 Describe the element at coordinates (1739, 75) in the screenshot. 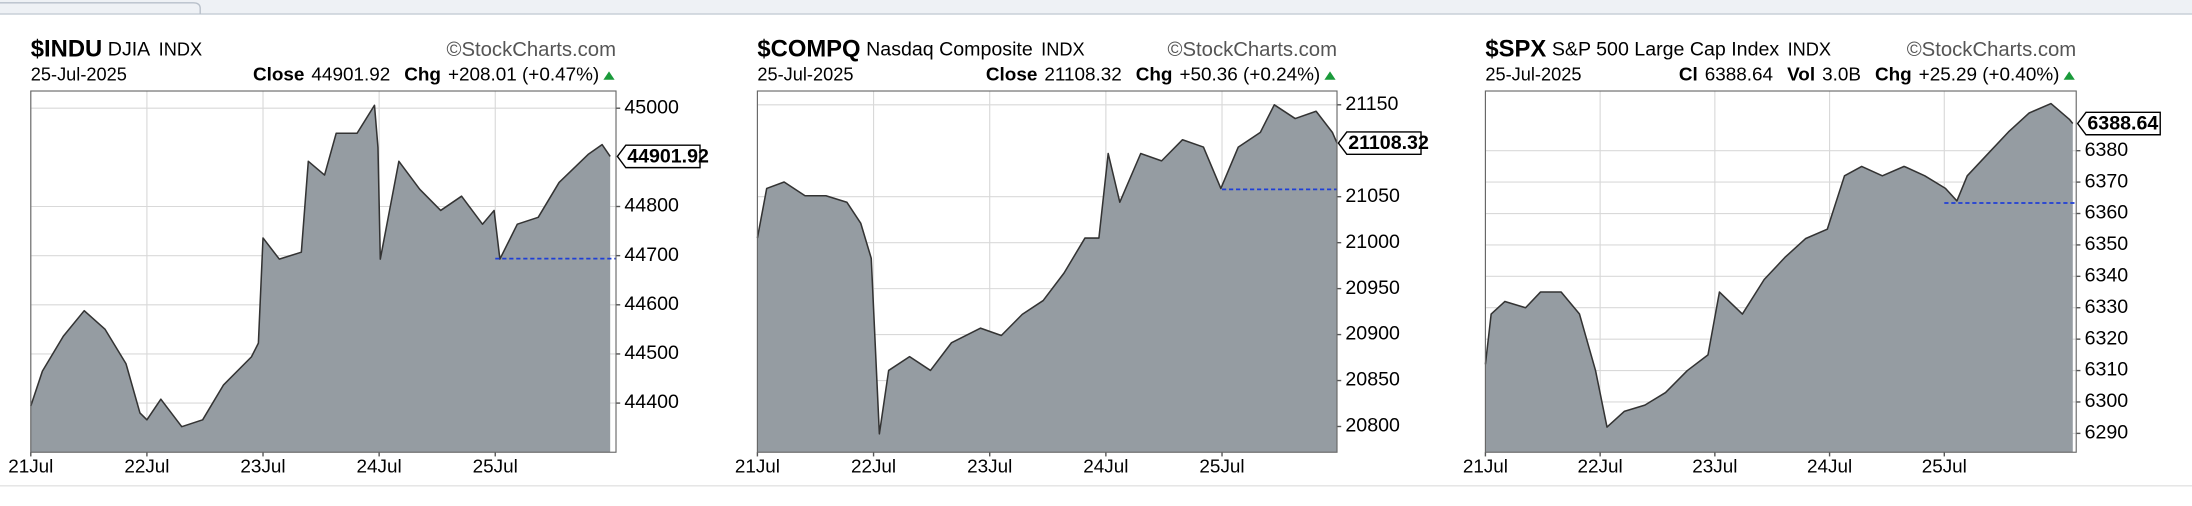

I see `stat-value: 6388.64` at that location.